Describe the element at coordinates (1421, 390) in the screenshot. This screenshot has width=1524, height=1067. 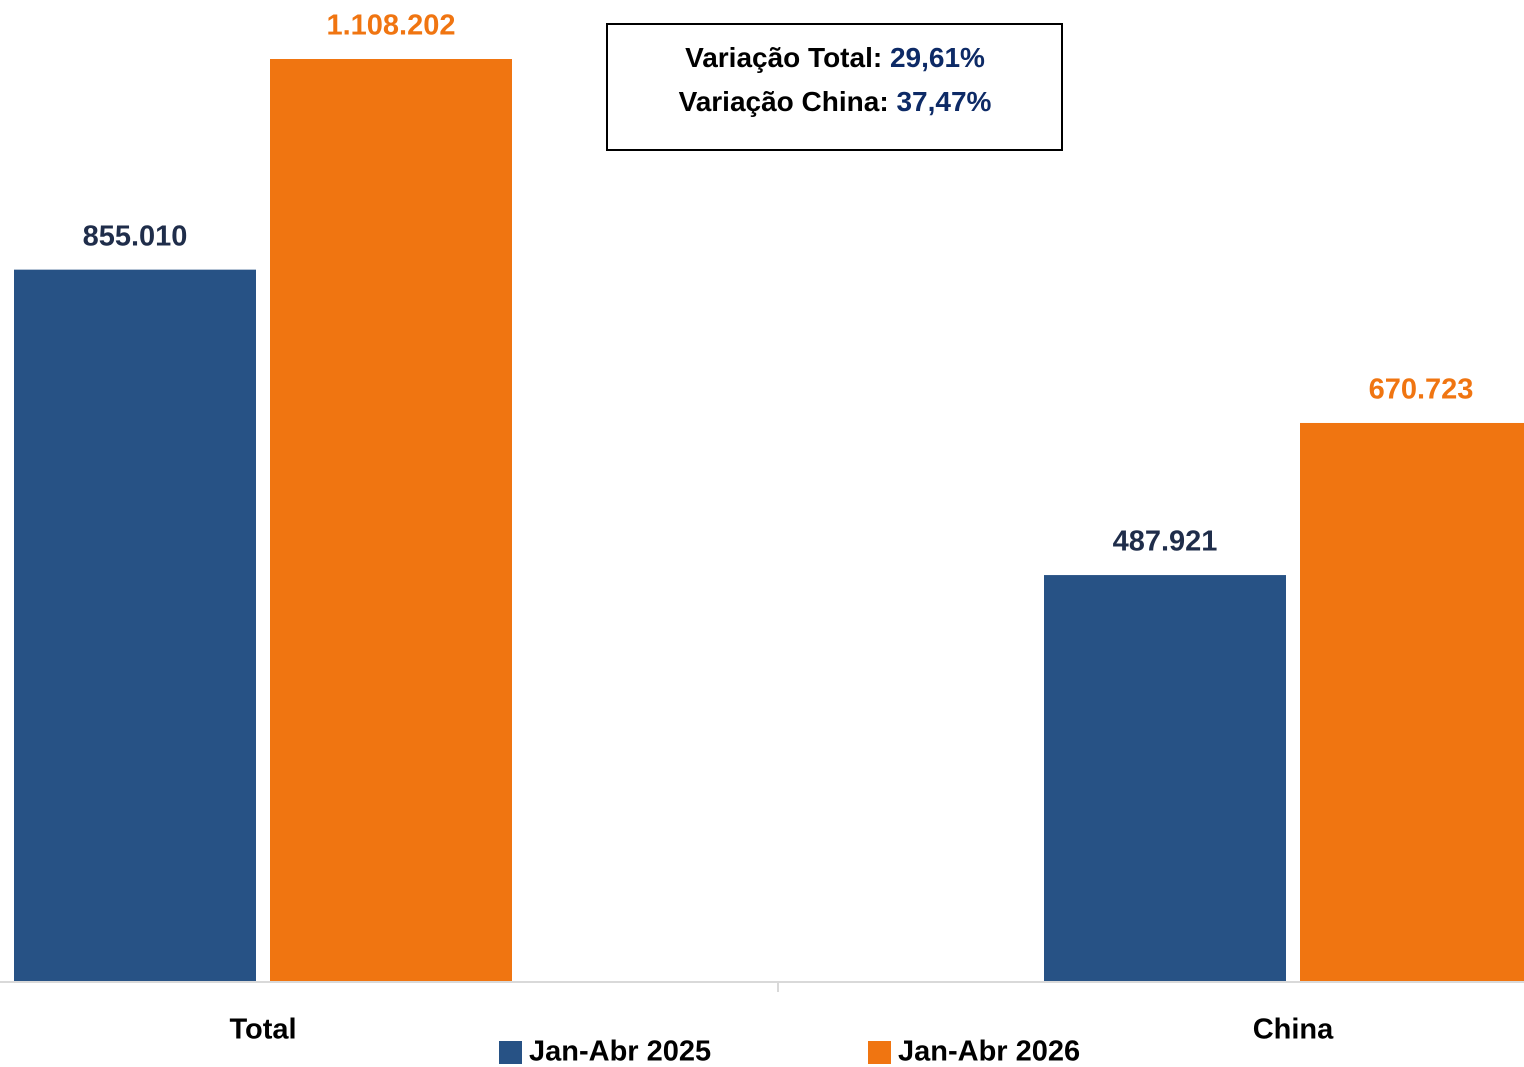
I see `data-label: 670.723` at that location.